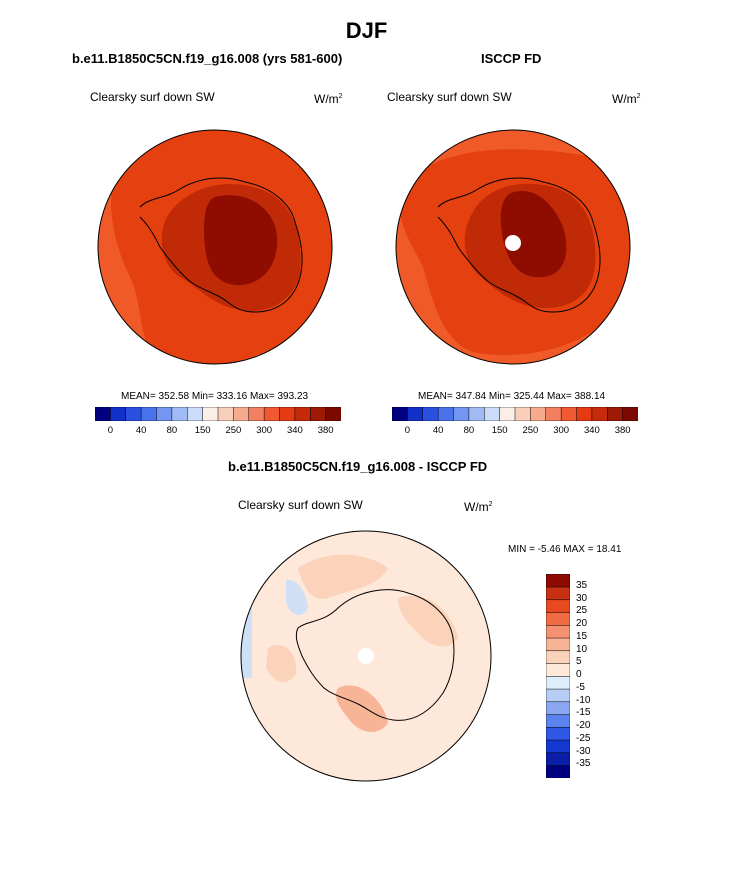  Describe the element at coordinates (596, 676) in the screenshot. I see `panel3-colorbar-ticks: 35 30 25 20 15 10 5 0 -5 -10 -15 -20 -25 -30 -35` at that location.